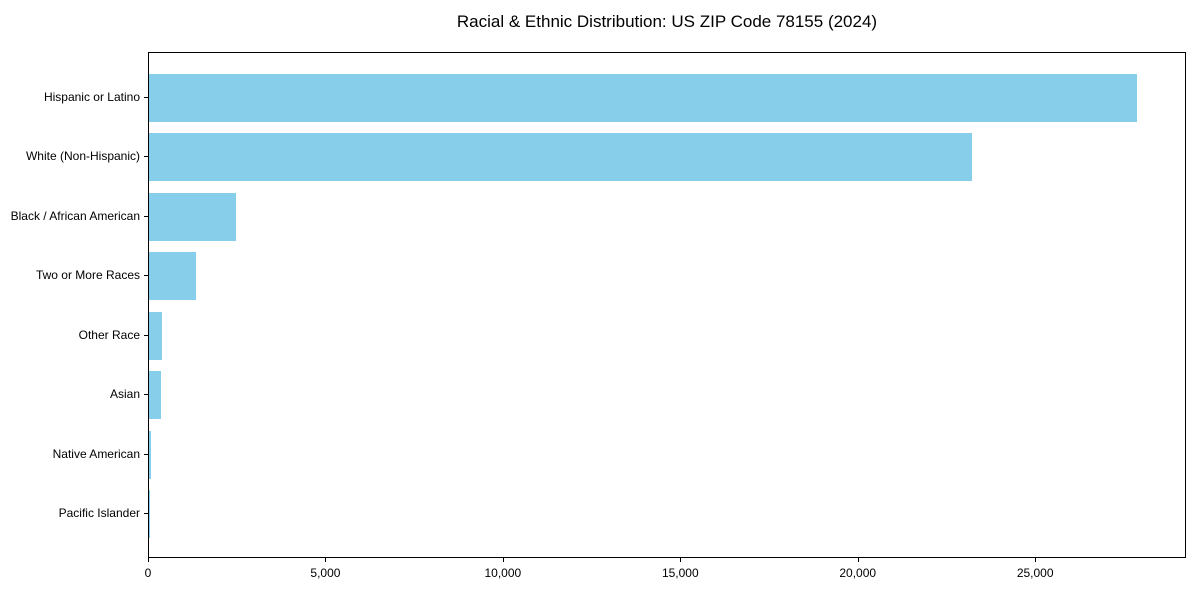 This screenshot has width=1200, height=600. What do you see at coordinates (109, 334) in the screenshot?
I see `y-tick-label: Other Race` at bounding box center [109, 334].